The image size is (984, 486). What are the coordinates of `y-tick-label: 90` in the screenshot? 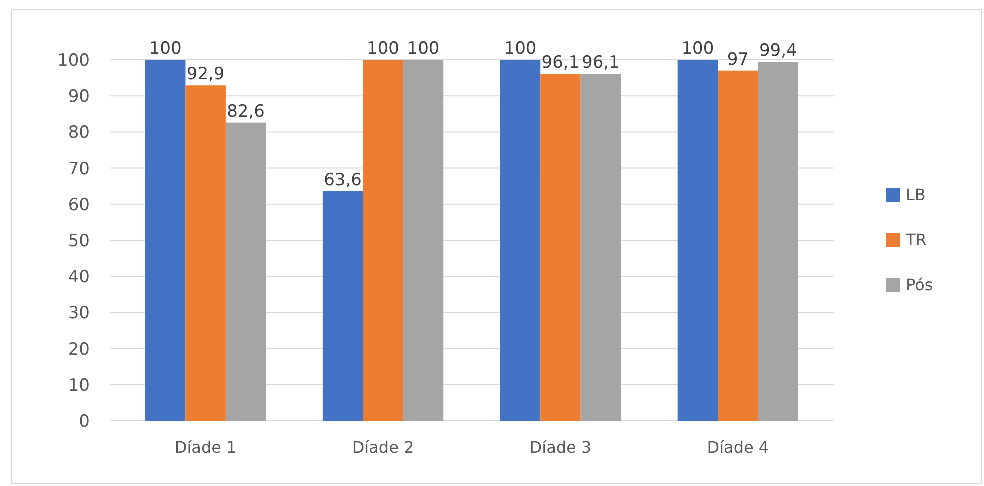 It's located at (79, 97).